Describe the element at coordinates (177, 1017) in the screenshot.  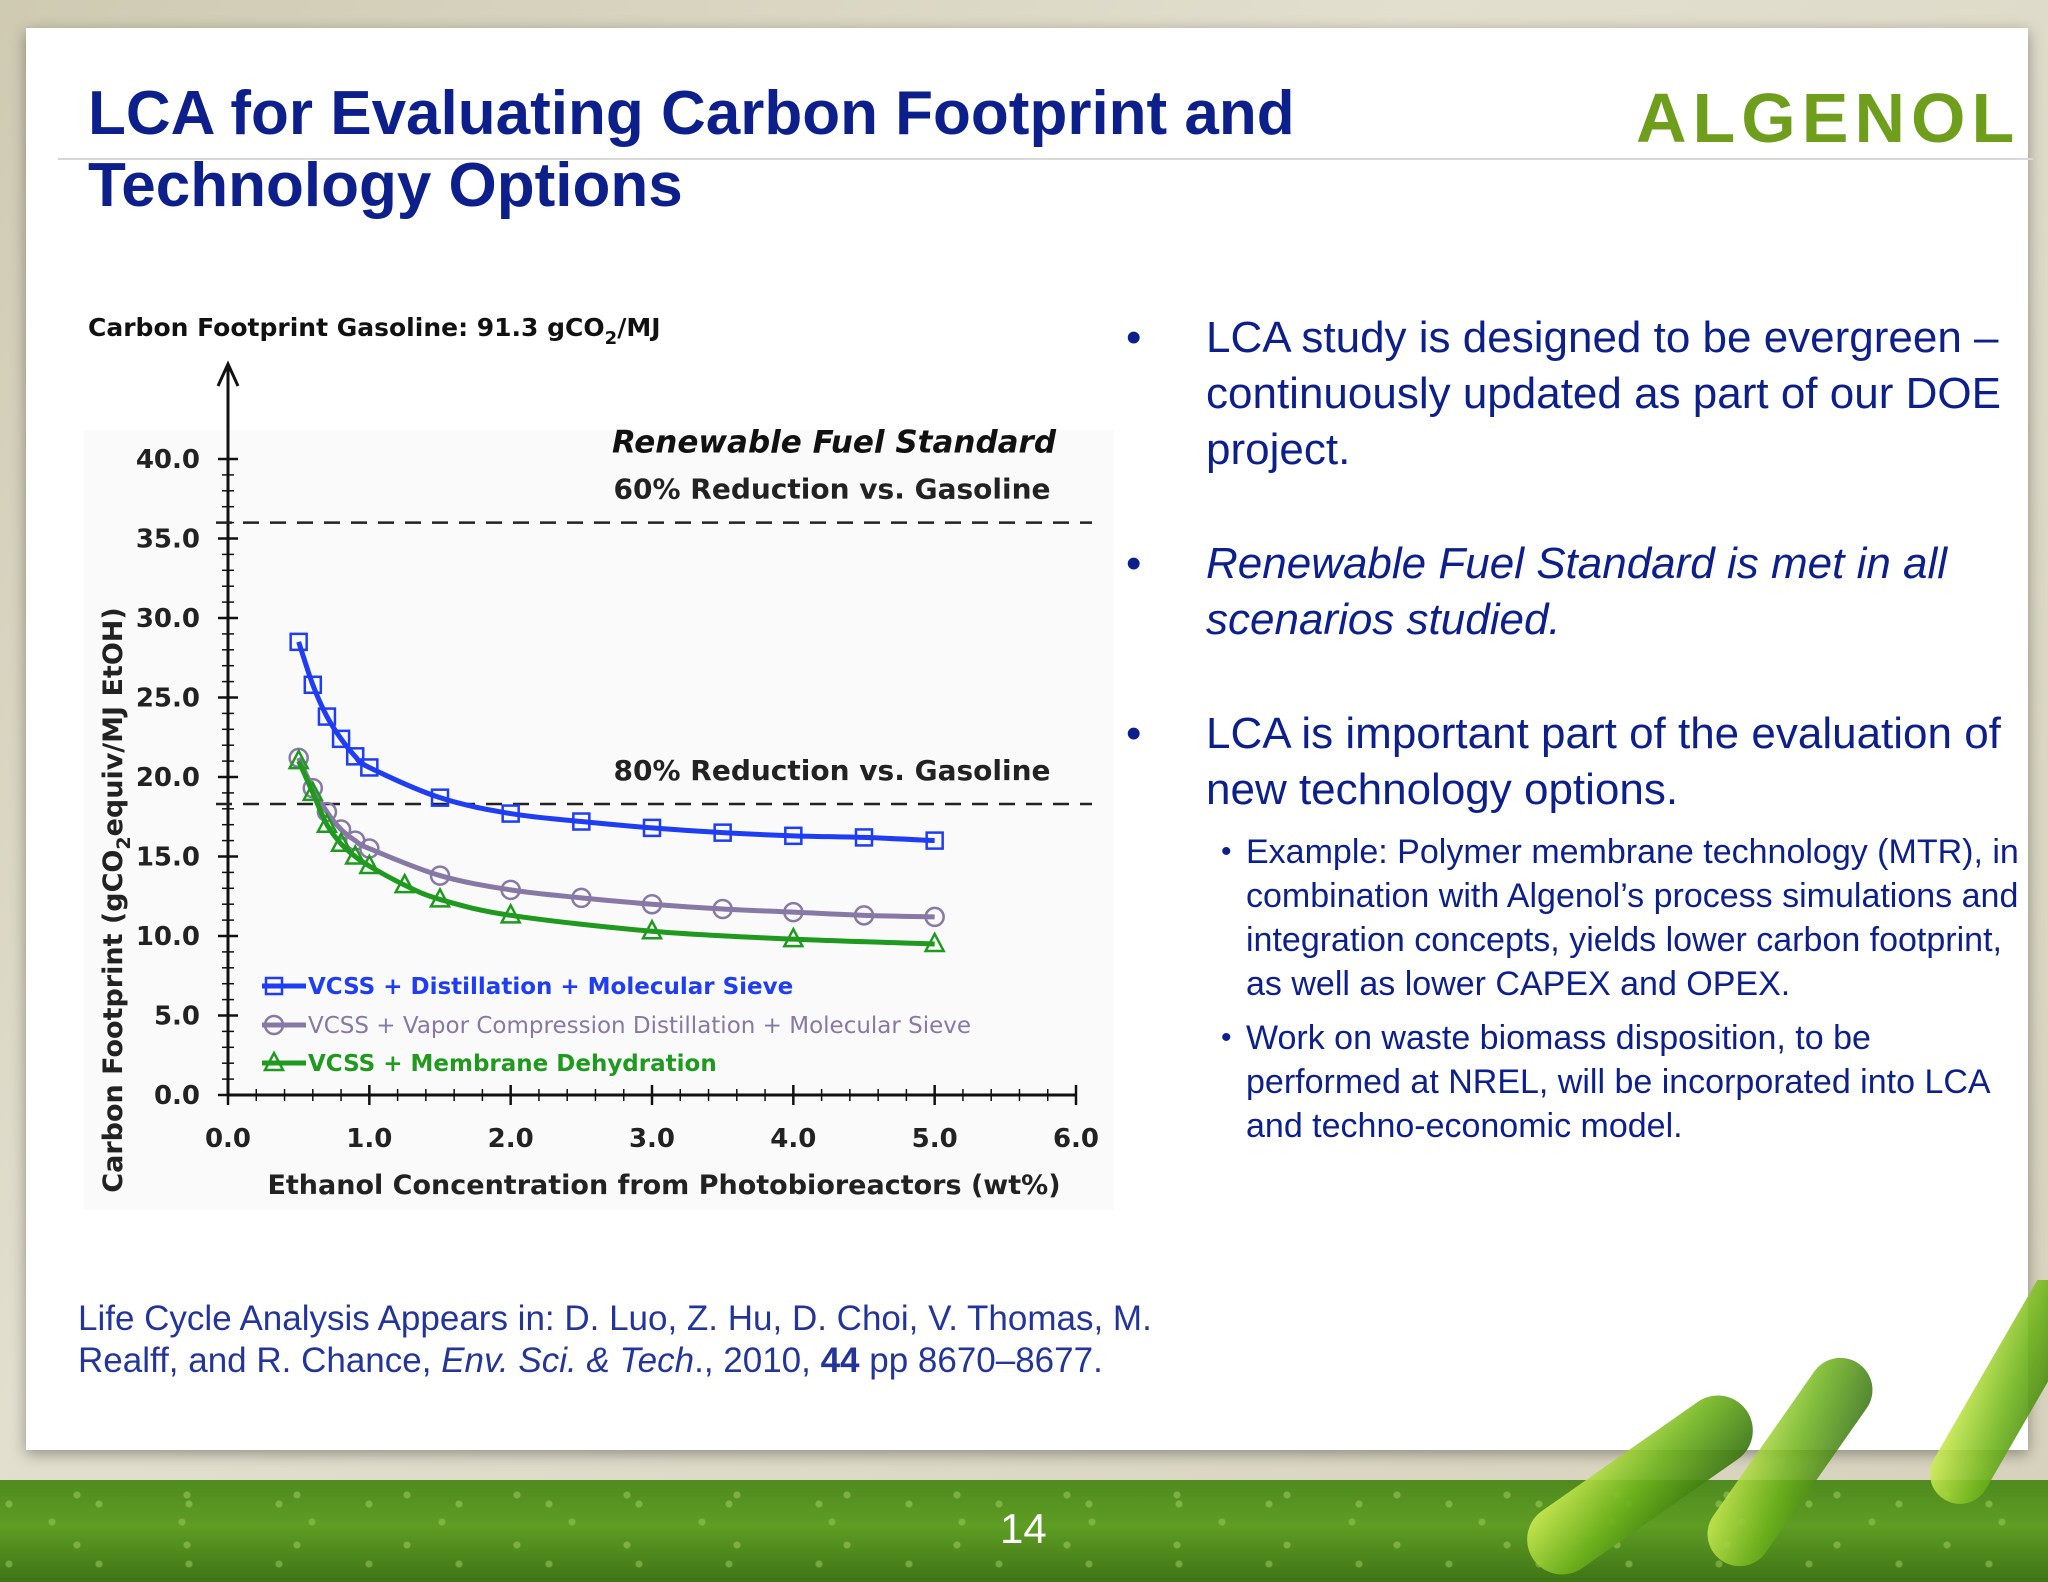
I see `y-tick-label: 5.0` at that location.